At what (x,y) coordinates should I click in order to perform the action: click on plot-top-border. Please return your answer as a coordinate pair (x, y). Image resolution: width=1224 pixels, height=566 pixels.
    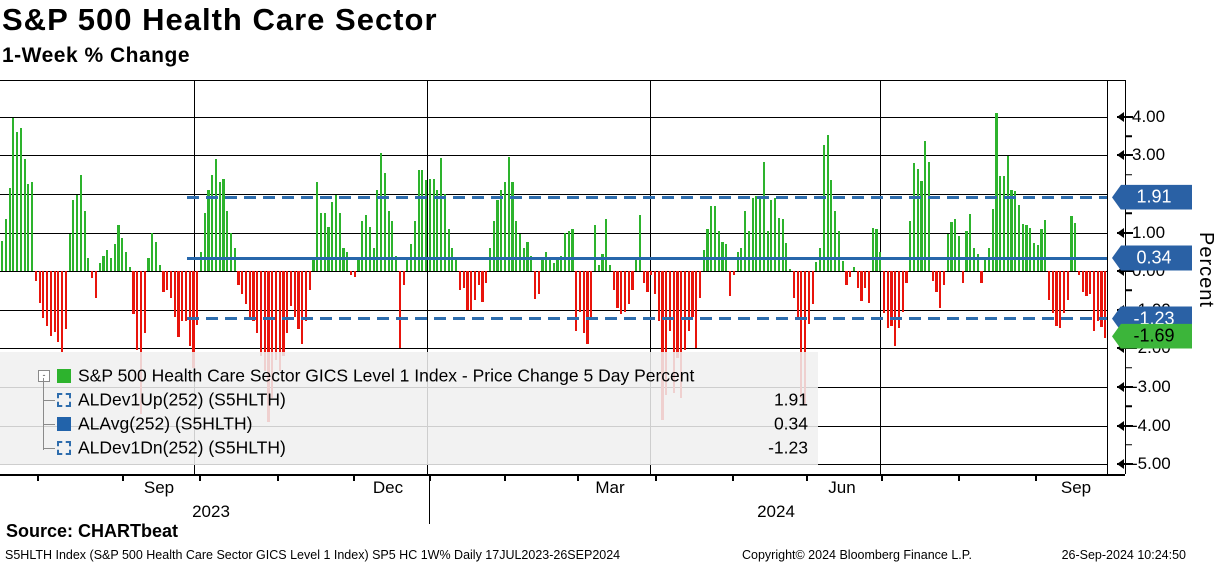
    Looking at the image, I should click on (562, 80).